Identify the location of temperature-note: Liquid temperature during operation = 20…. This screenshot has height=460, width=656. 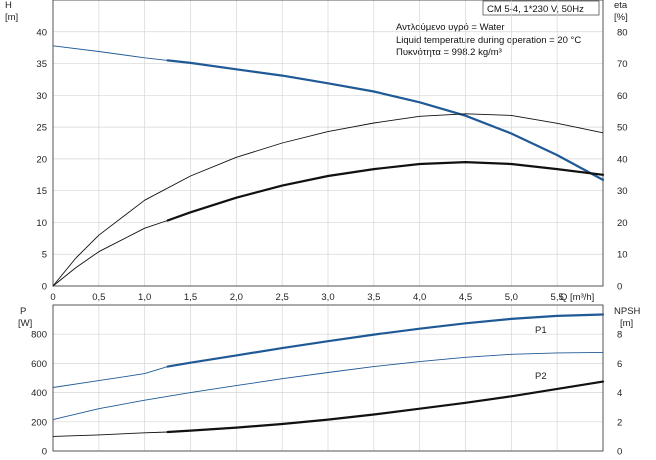
(488, 40).